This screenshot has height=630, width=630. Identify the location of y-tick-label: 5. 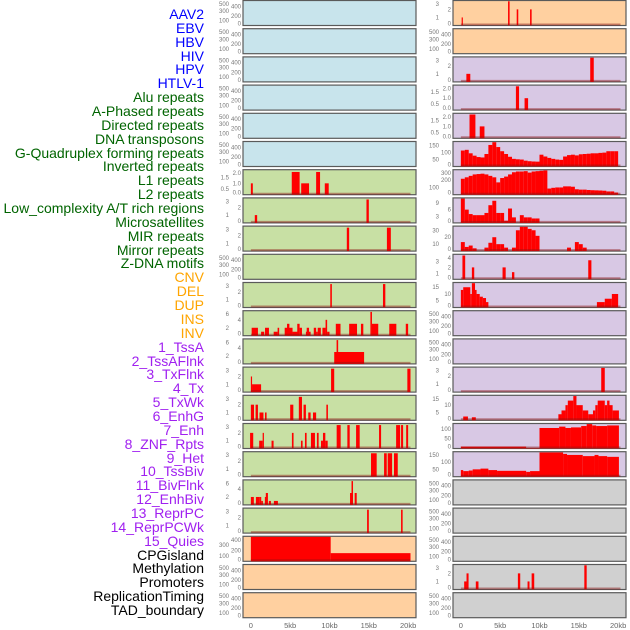
(438, 302).